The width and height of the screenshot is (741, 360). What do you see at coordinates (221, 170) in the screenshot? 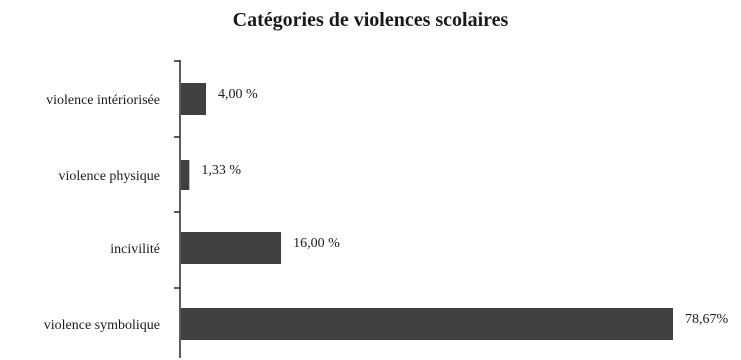
I see `data-label: 1,33 %` at bounding box center [221, 170].